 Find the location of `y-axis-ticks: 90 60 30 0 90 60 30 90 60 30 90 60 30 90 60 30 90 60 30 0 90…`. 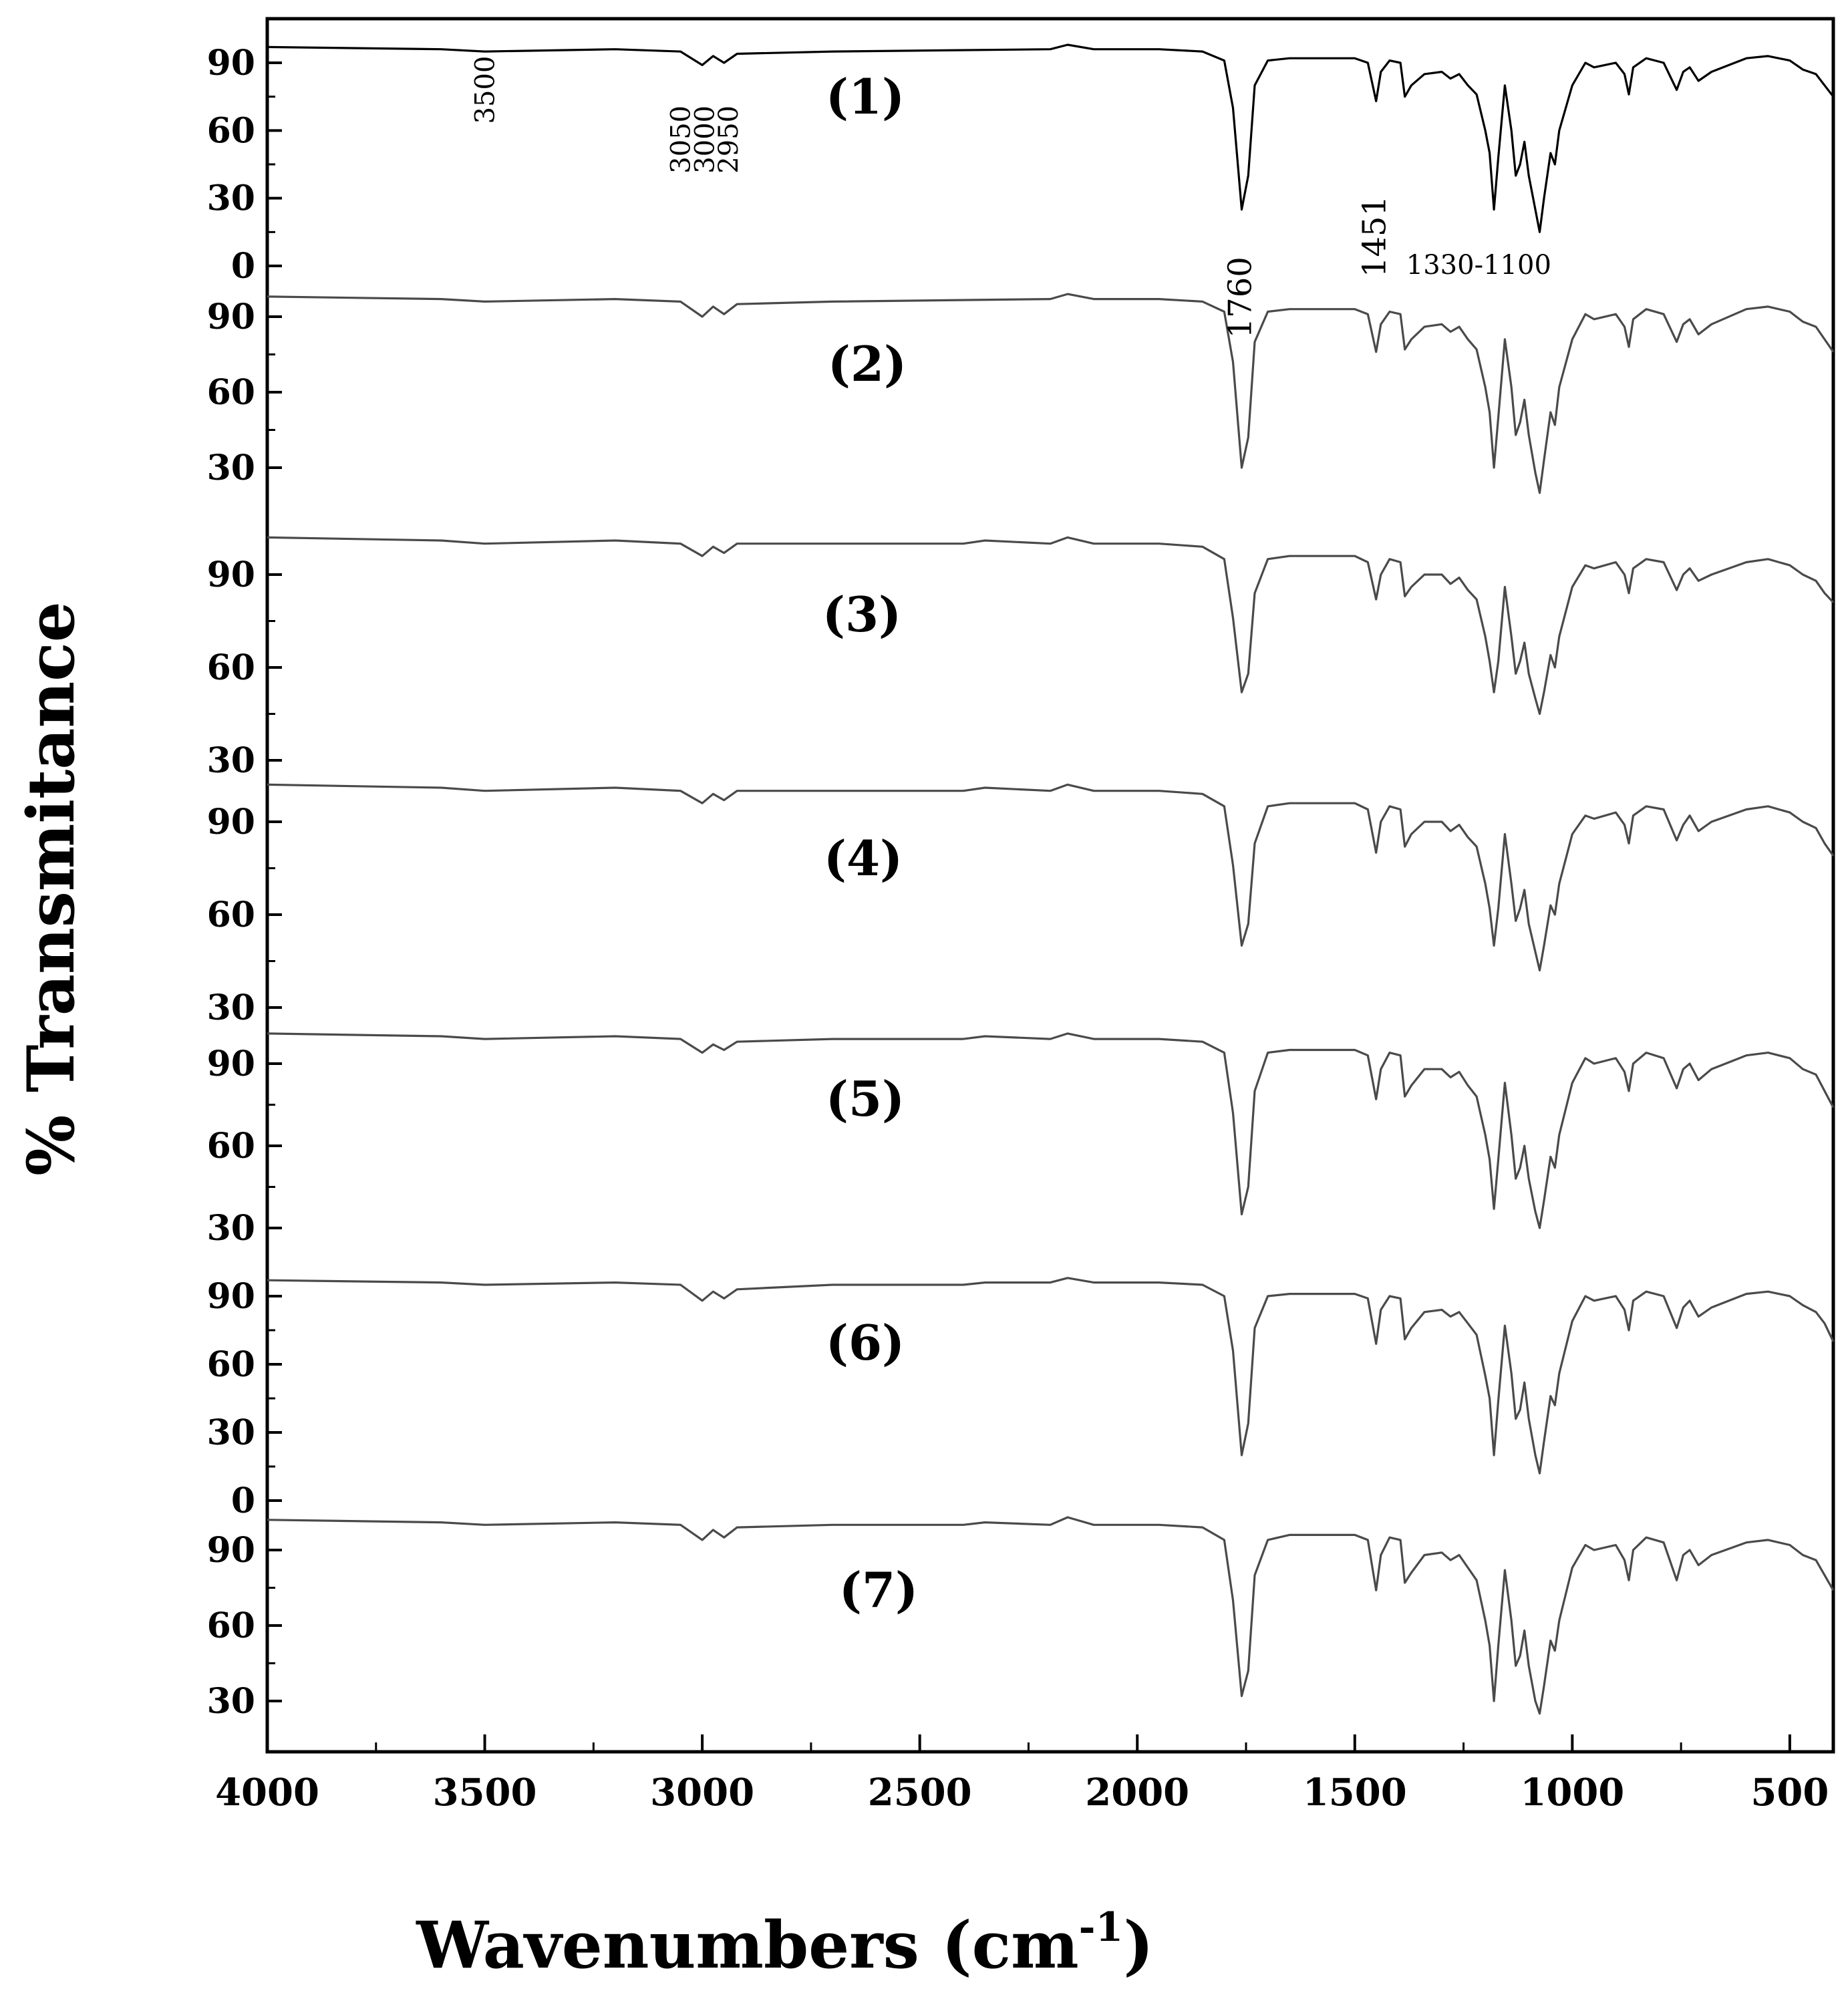

y-axis-ticks: 90 60 30 0 90 60 30 90 60 30 90 60 30 90 60 30 90 60 30 0 90… is located at coordinates (244, 882).